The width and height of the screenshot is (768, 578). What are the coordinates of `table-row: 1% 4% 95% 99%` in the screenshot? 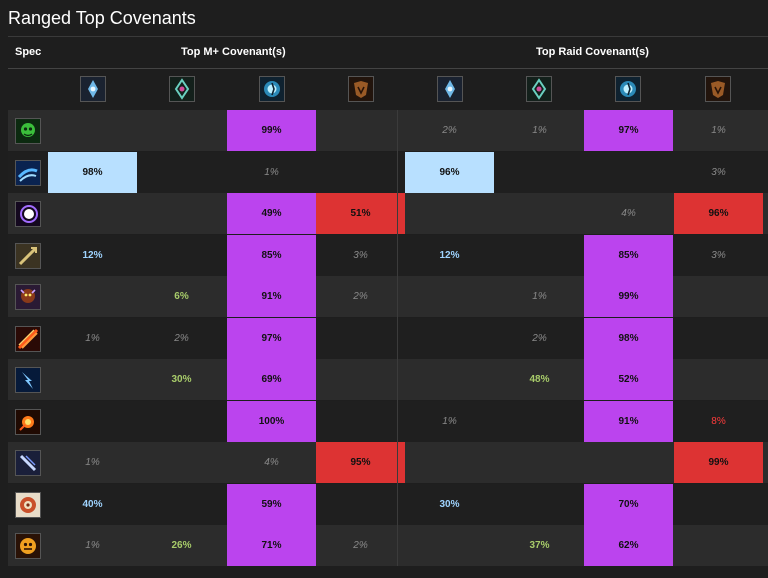 It's located at (388, 462).